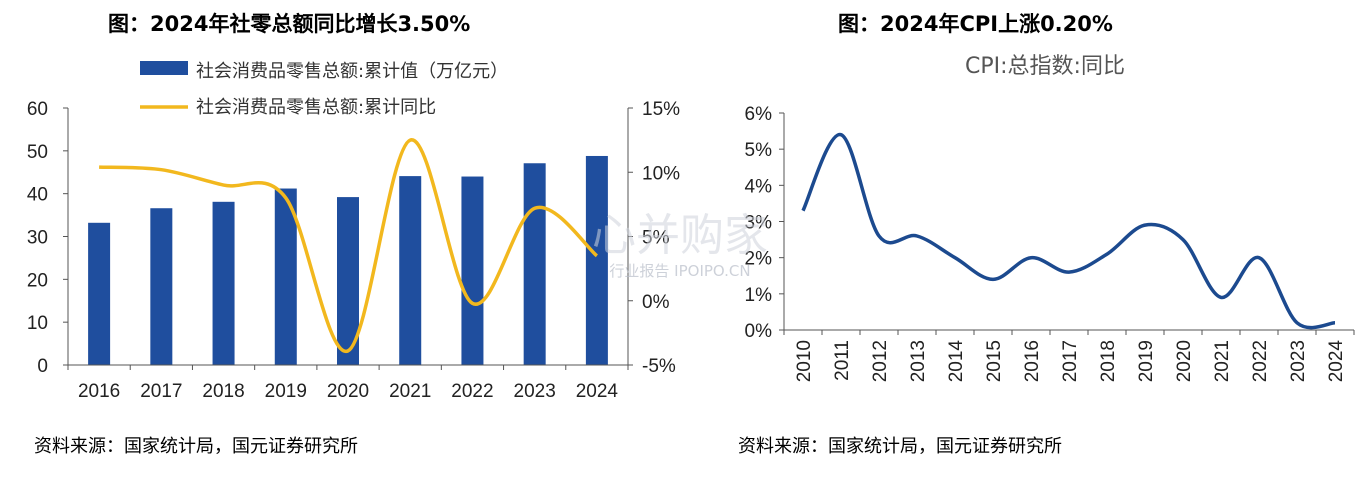 This screenshot has height=482, width=1358. I want to click on x-tick-label: 2018, so click(223, 391).